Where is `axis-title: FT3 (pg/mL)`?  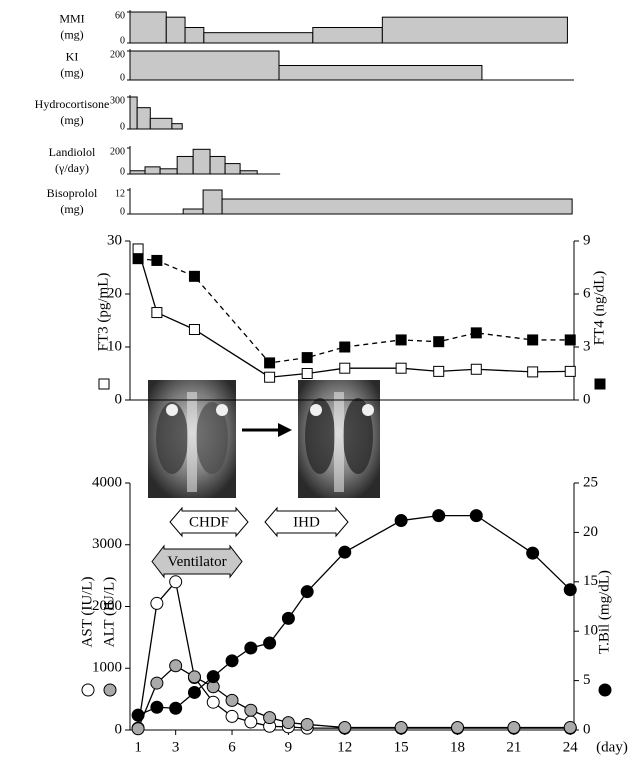
axis-title: FT3 (pg/mL) is located at coordinates (103, 312).